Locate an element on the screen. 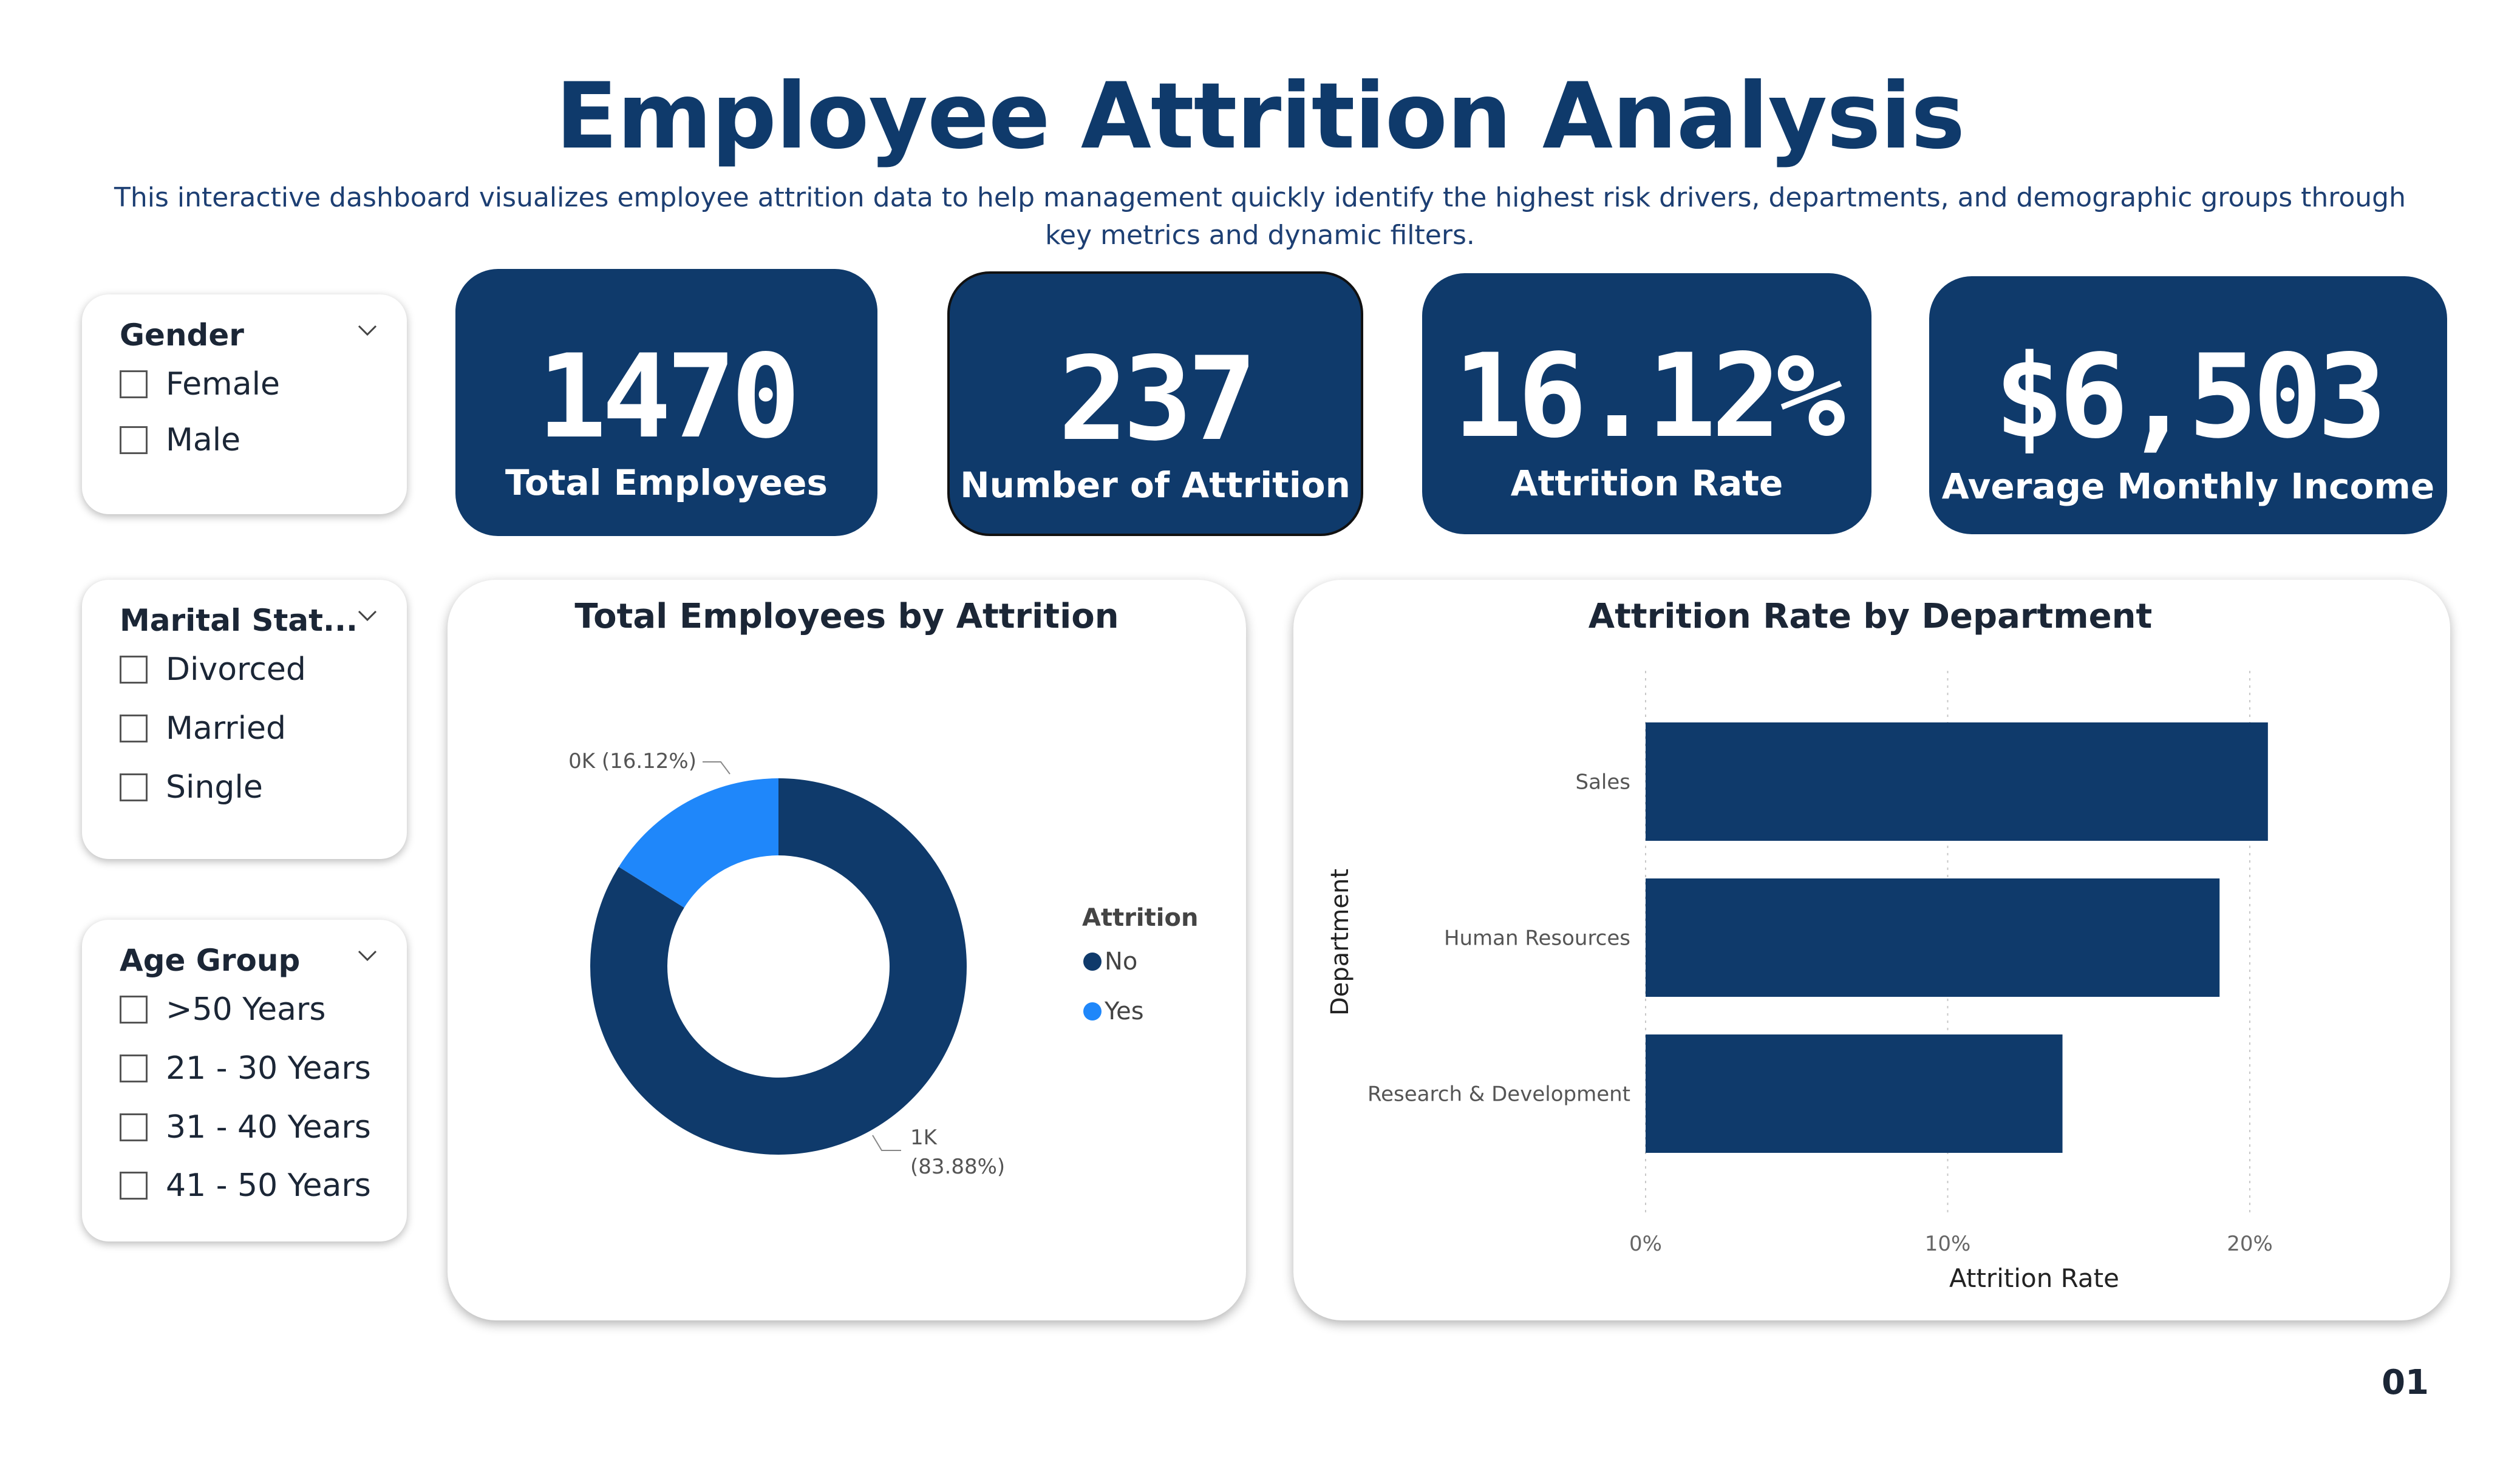  filter-option-31-40: 31 - 40 Years is located at coordinates (245, 1127).